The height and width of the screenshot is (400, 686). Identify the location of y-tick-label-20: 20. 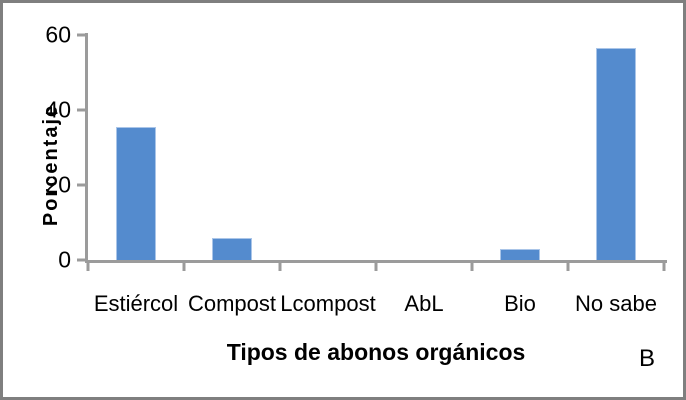
(58, 184).